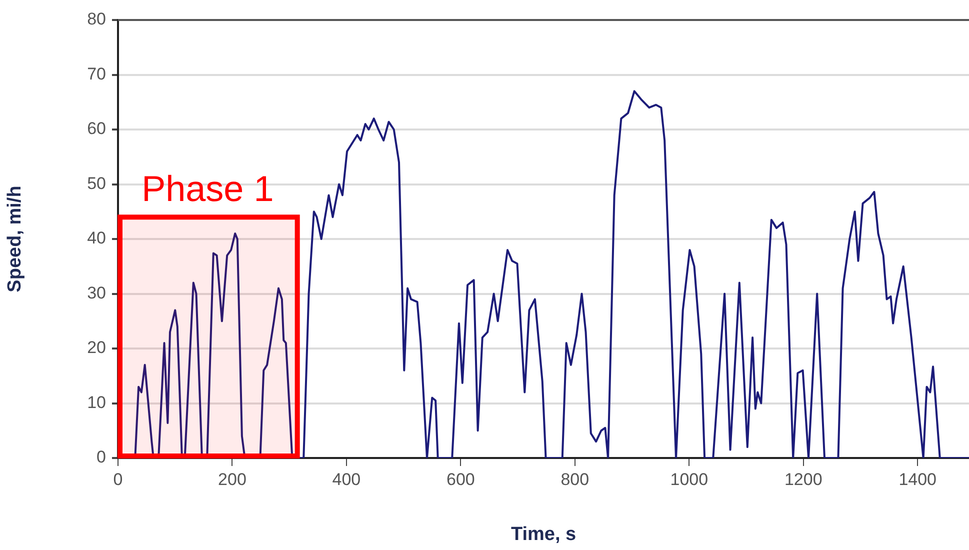 The height and width of the screenshot is (550, 969). Describe the element at coordinates (803, 479) in the screenshot. I see `x-tick-label: 1200` at that location.